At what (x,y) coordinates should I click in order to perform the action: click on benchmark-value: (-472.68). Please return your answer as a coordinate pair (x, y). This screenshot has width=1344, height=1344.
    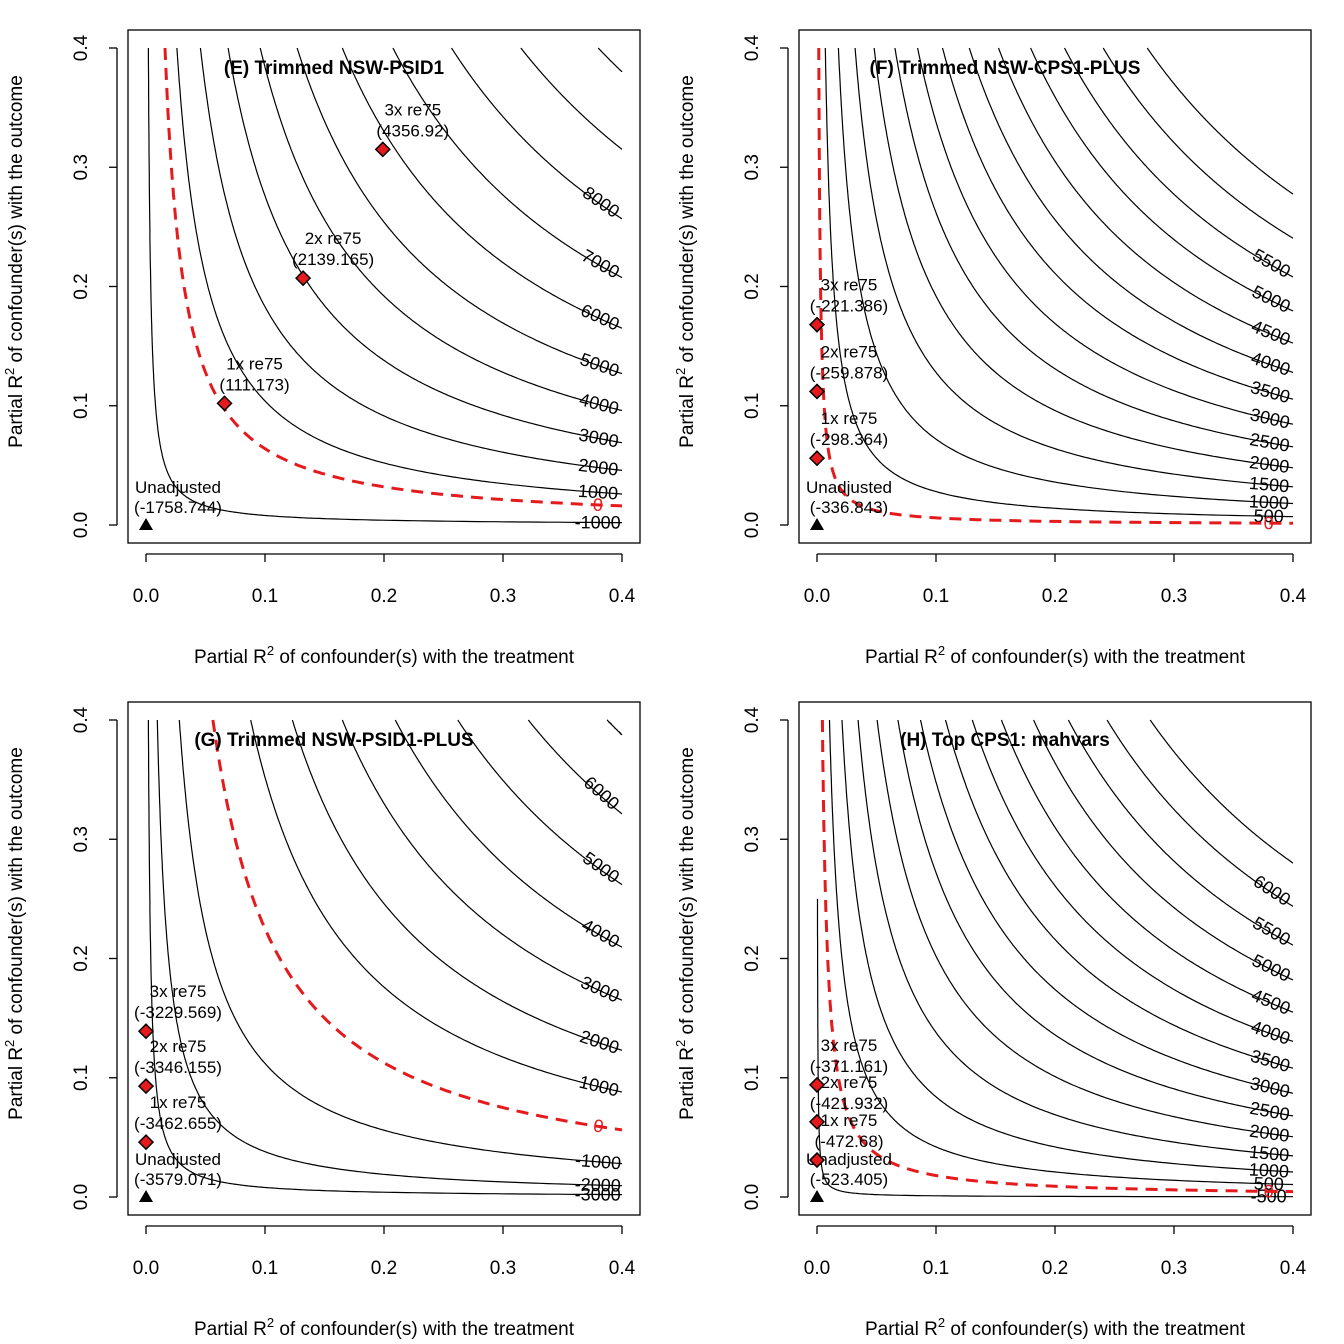
    Looking at the image, I should click on (849, 1141).